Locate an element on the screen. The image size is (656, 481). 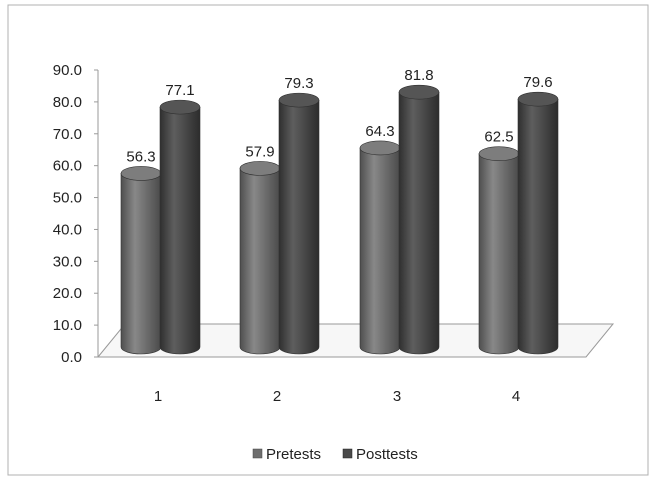
x-tick-label: 2 is located at coordinates (277, 396).